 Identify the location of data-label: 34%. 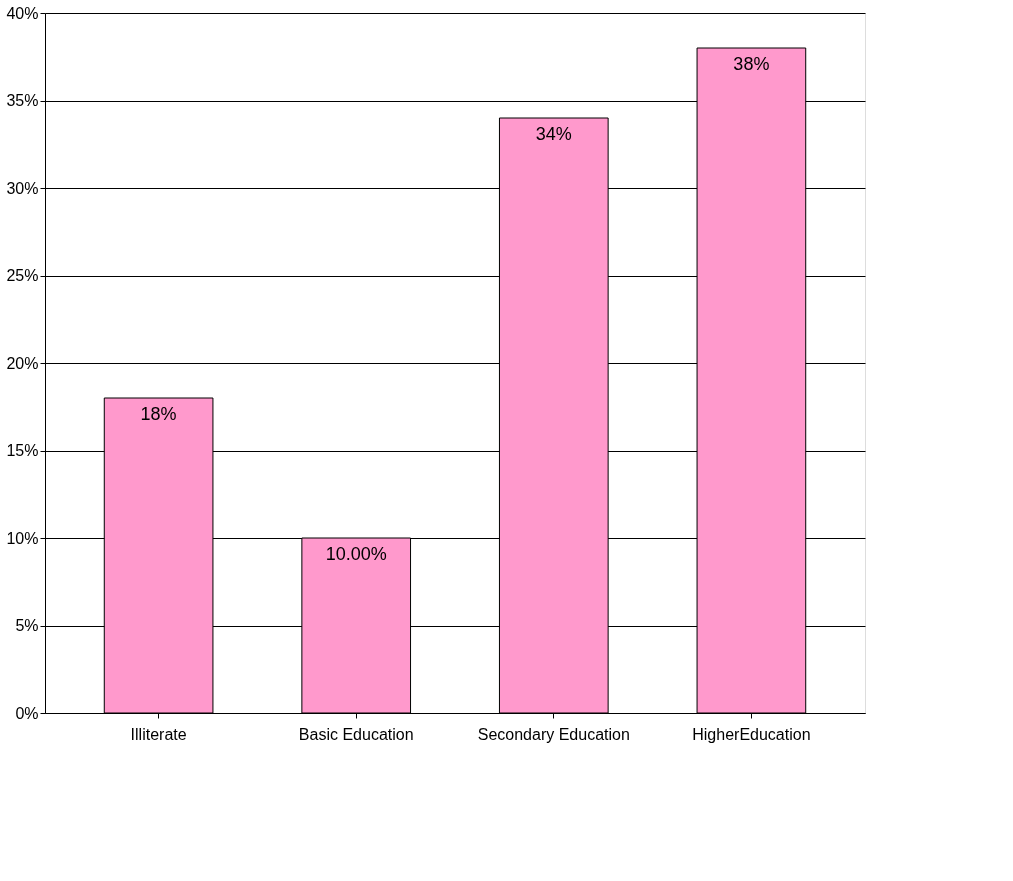
(553, 134).